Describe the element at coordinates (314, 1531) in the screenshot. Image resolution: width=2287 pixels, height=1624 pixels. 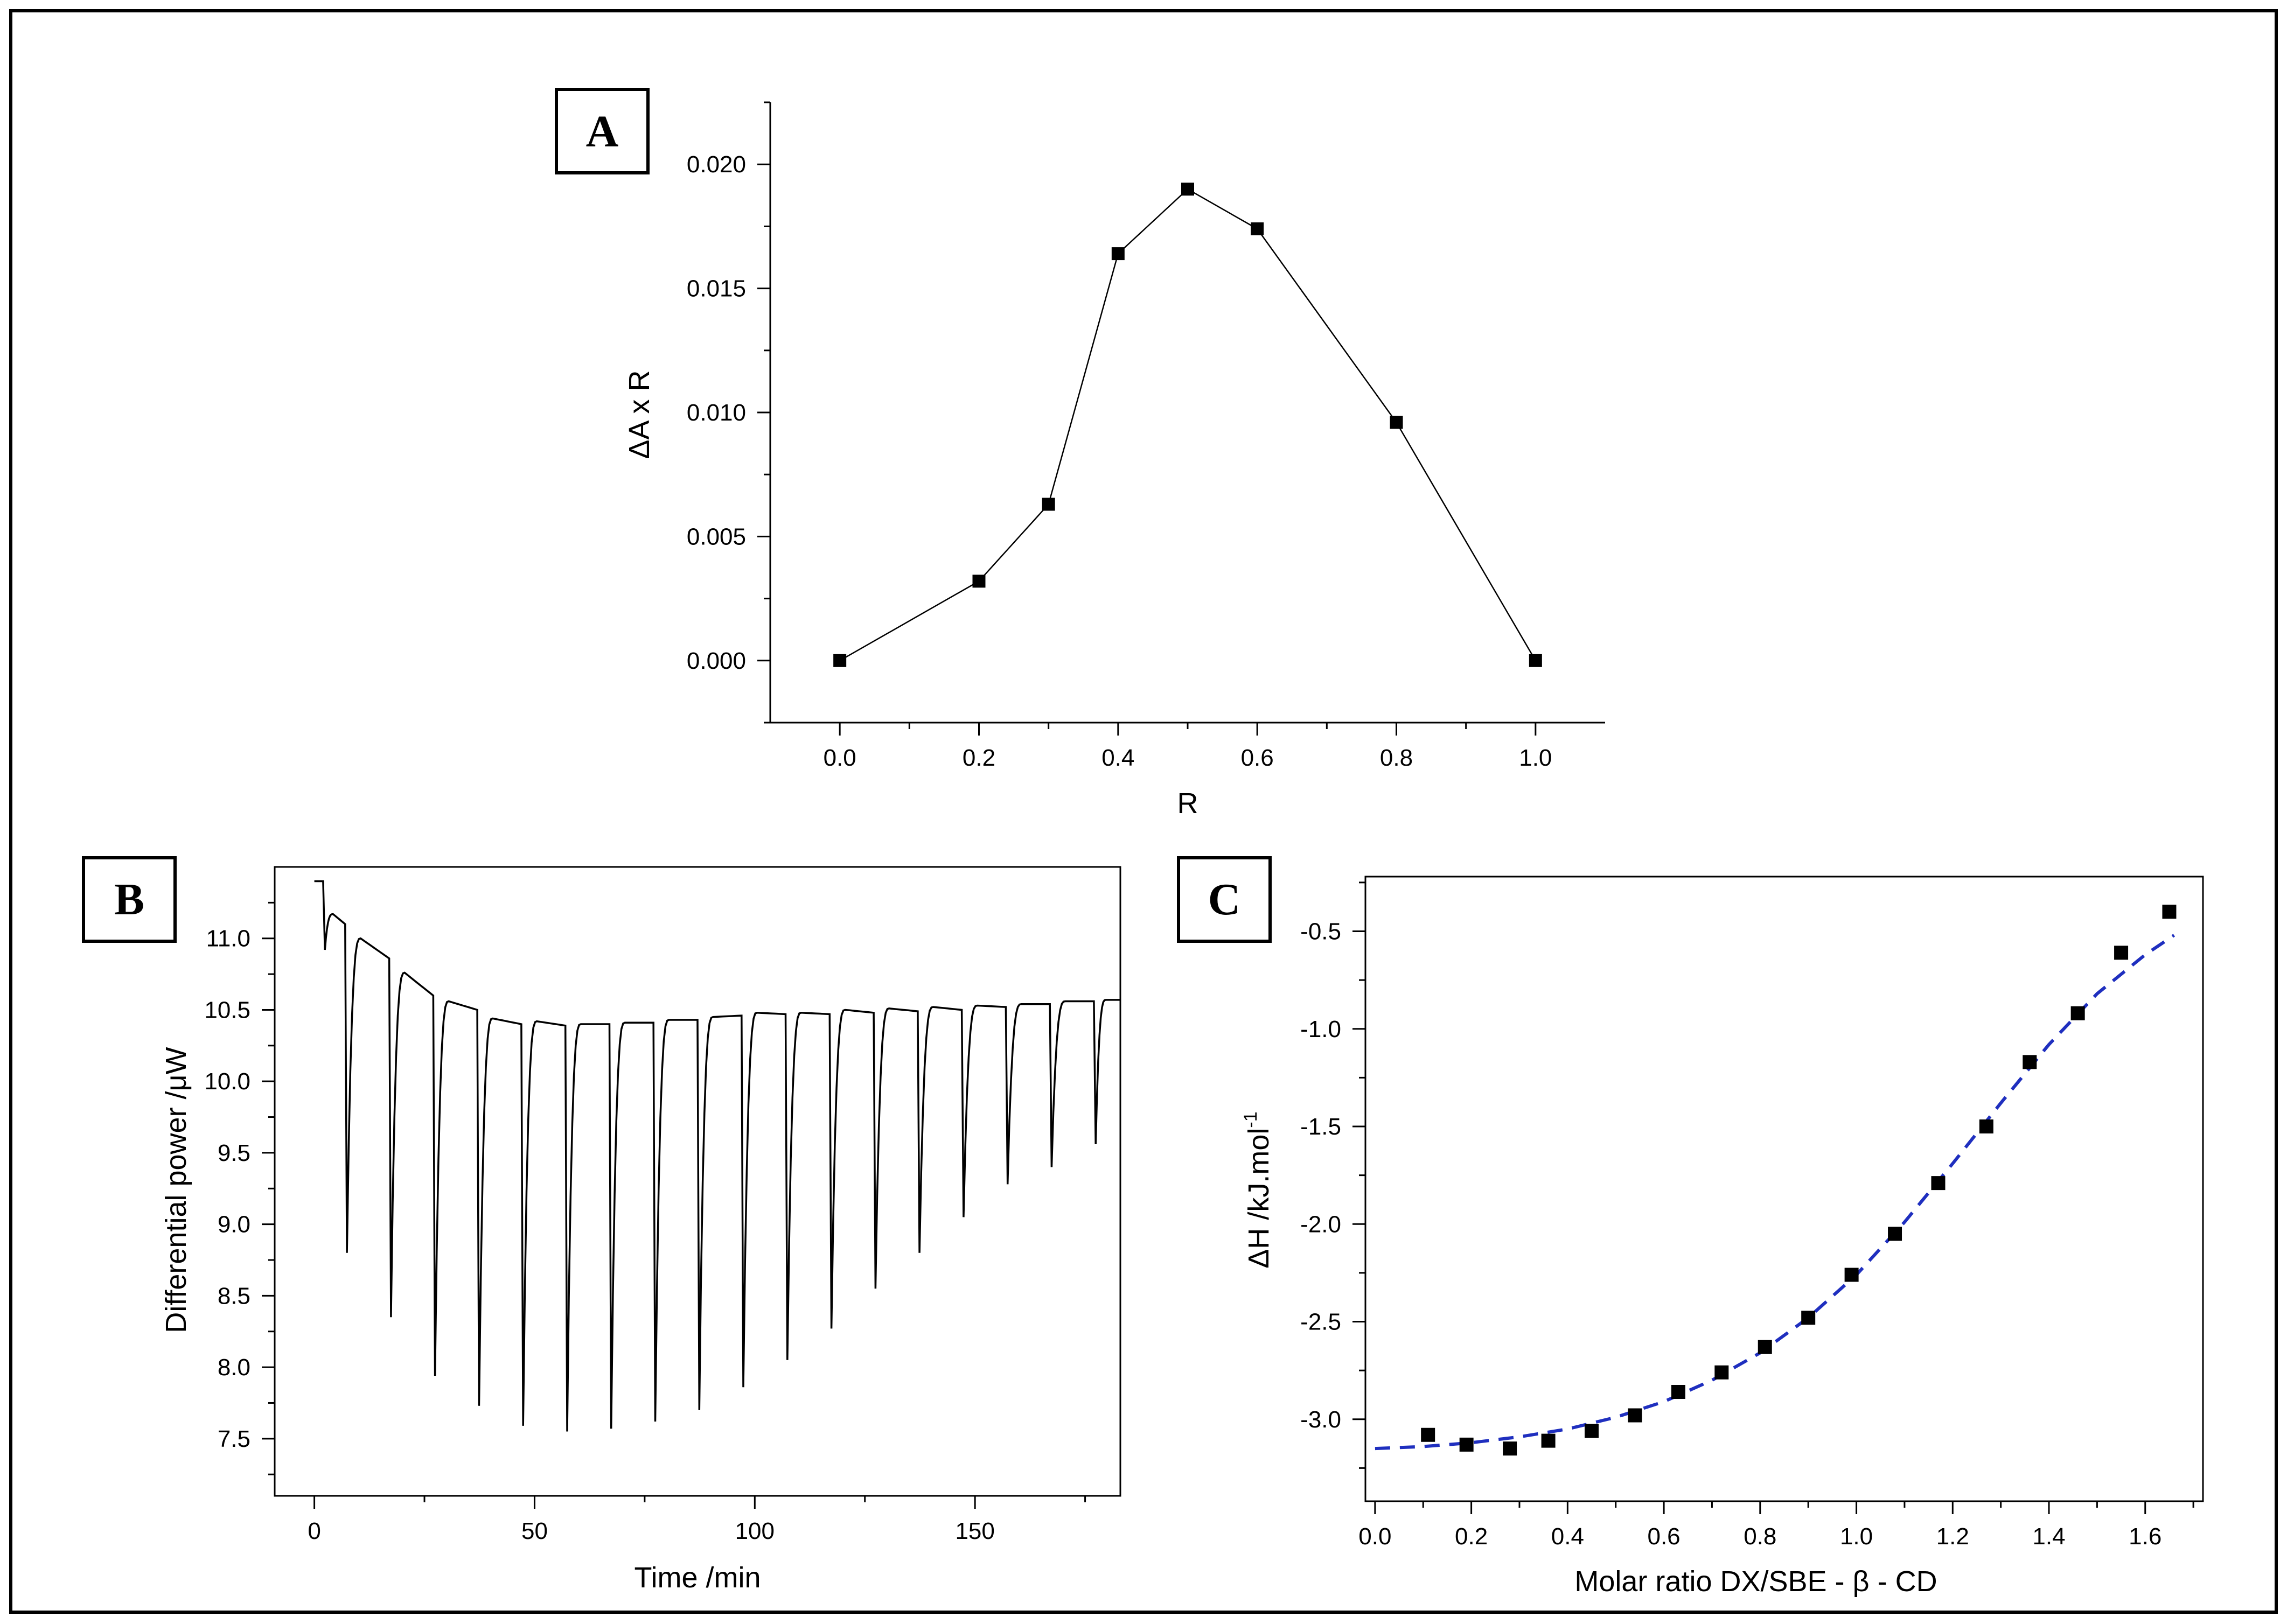
I see `panel-b-x-tick-label: 0` at that location.